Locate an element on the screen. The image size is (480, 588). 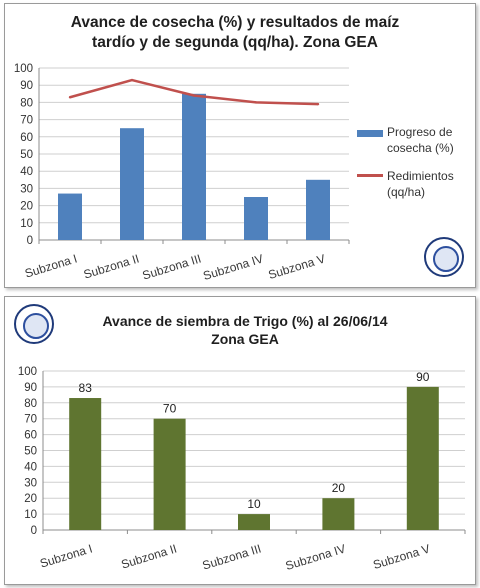
bar-data-label: 90 is located at coordinates (423, 377).